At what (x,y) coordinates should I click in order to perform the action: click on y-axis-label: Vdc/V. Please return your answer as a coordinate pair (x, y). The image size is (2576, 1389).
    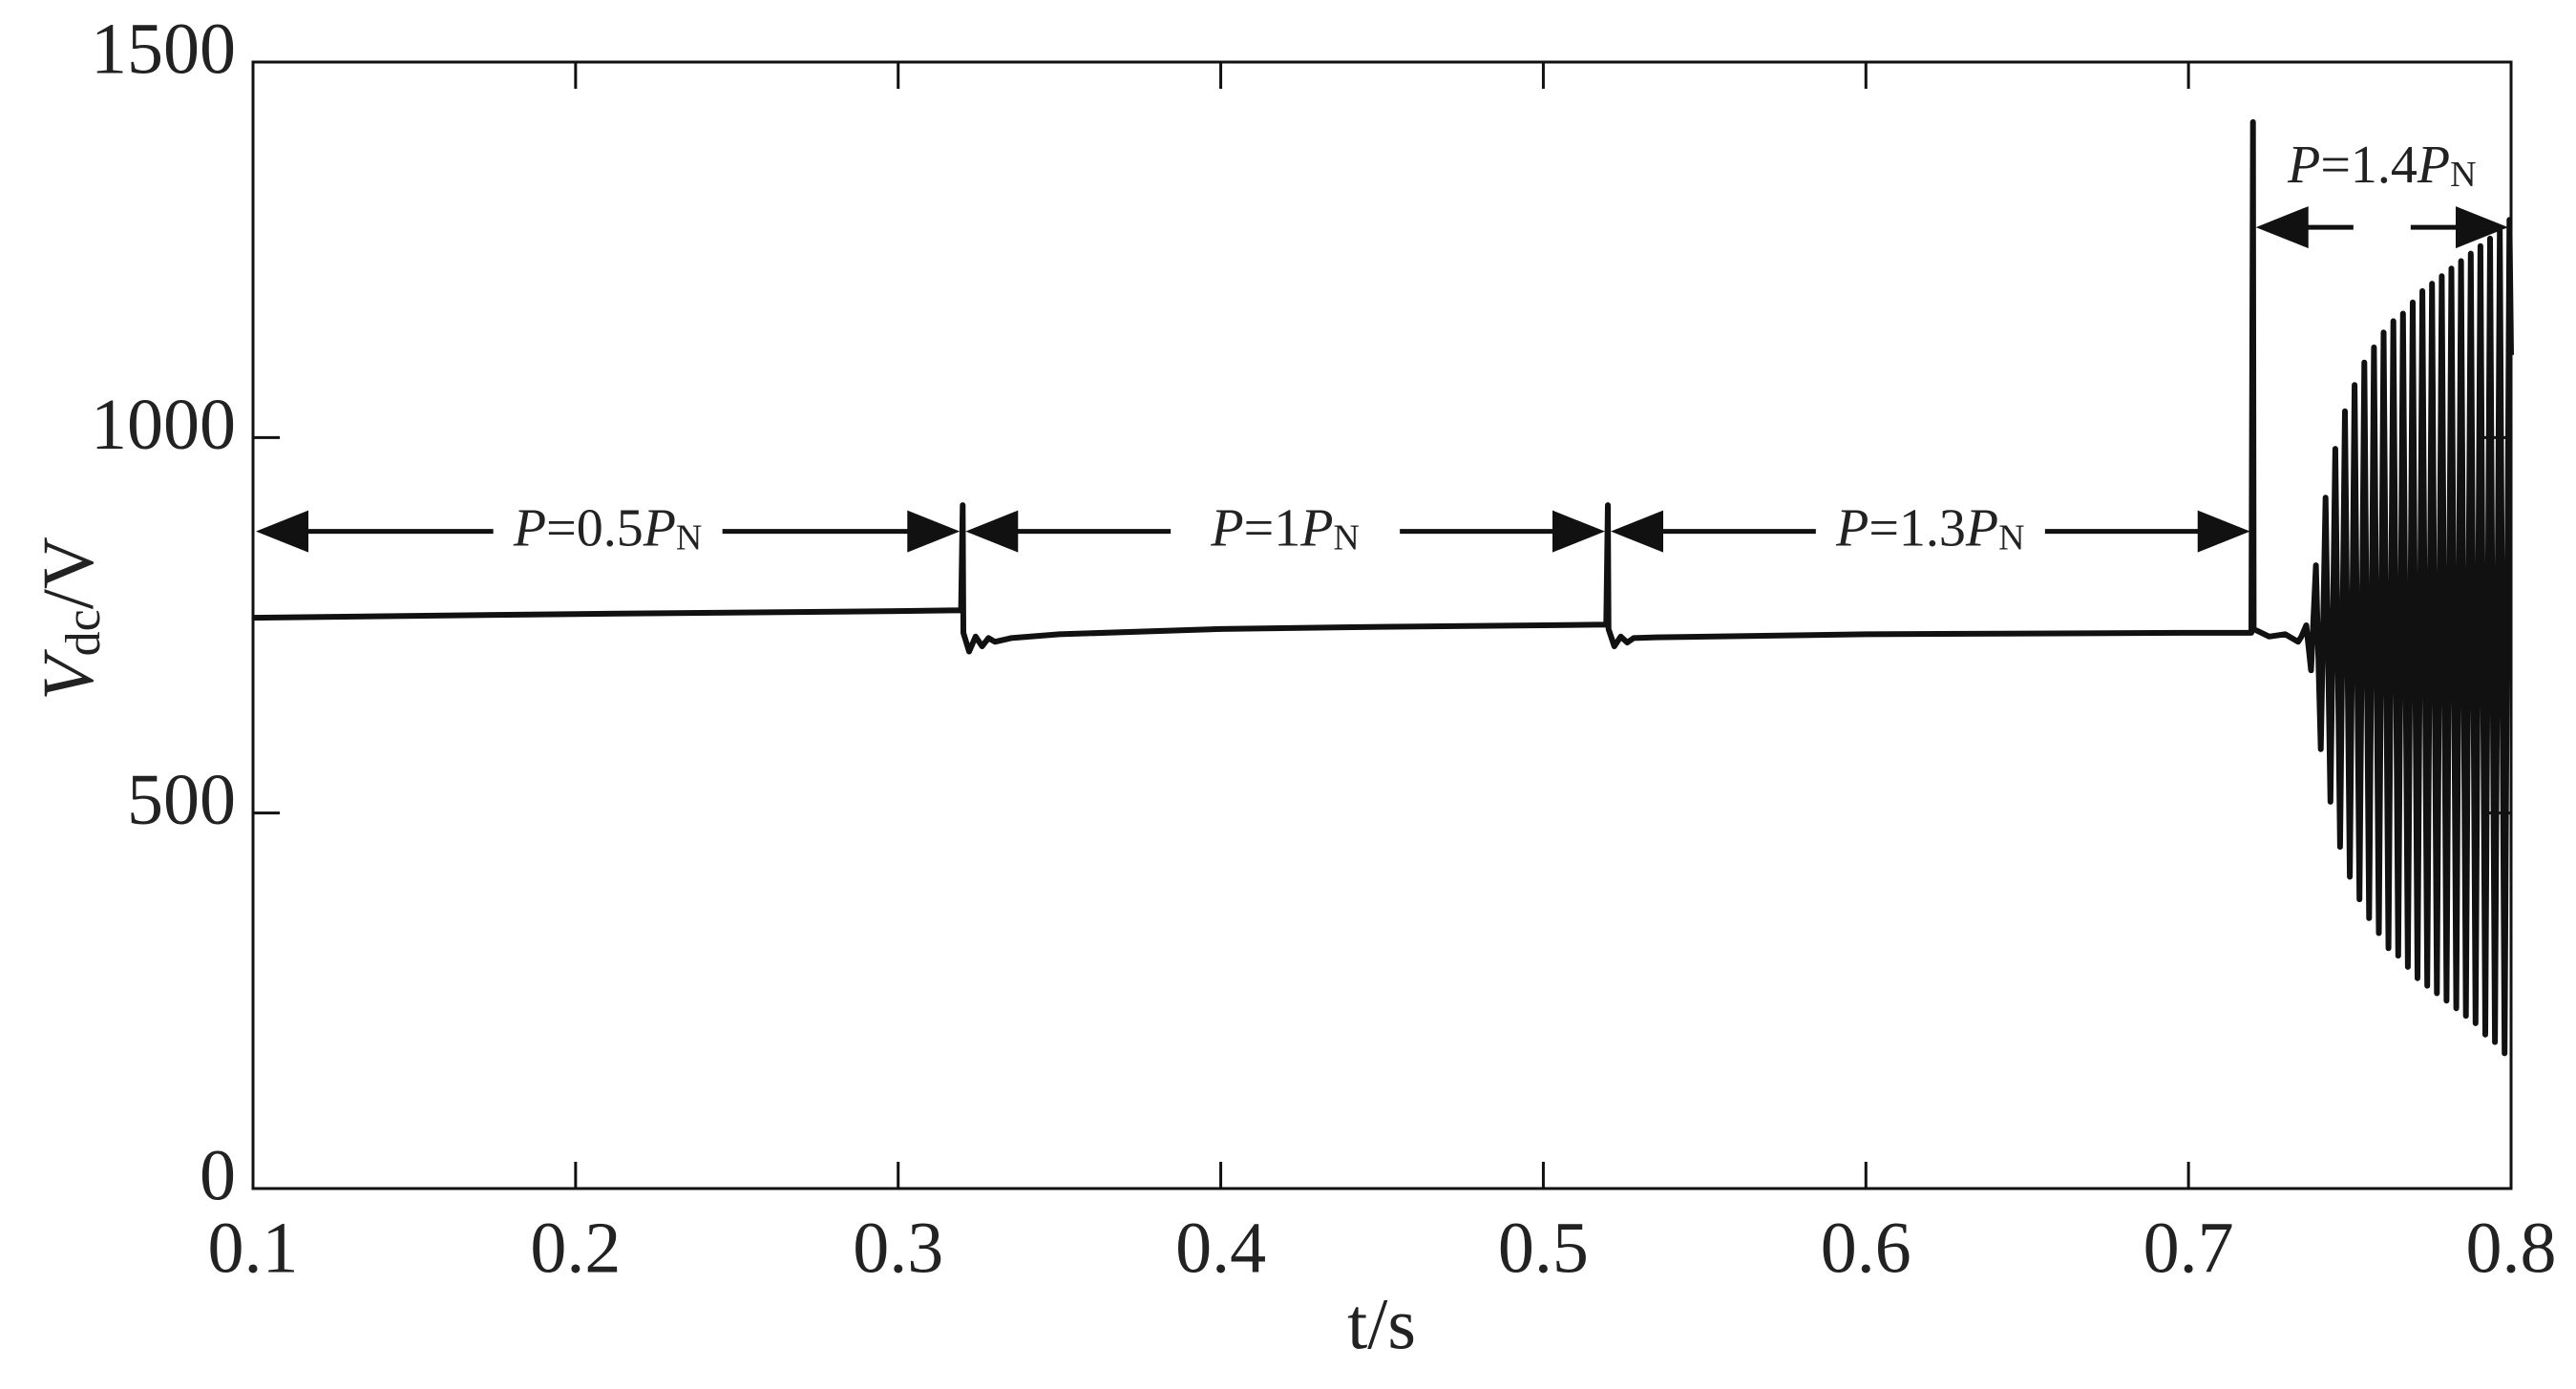
    Looking at the image, I should click on (70, 619).